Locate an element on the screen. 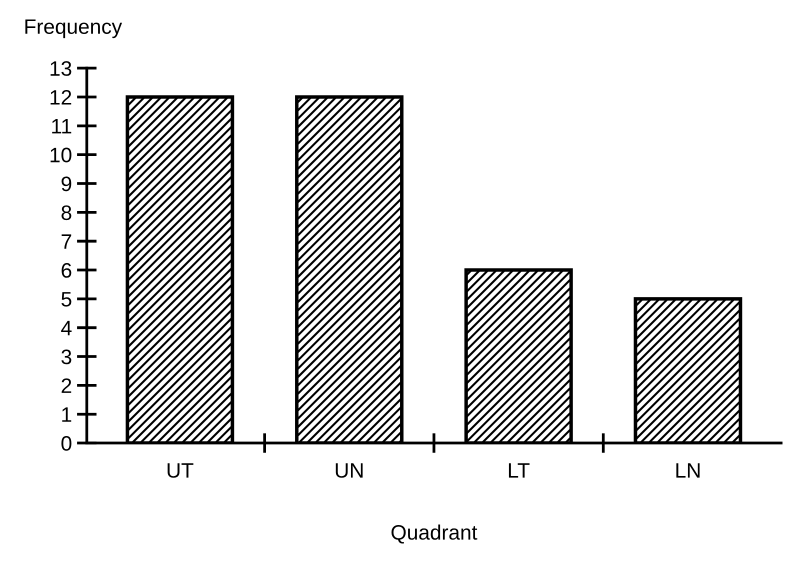 The width and height of the screenshot is (789, 568). y-tick-label: 13 is located at coordinates (61, 68).